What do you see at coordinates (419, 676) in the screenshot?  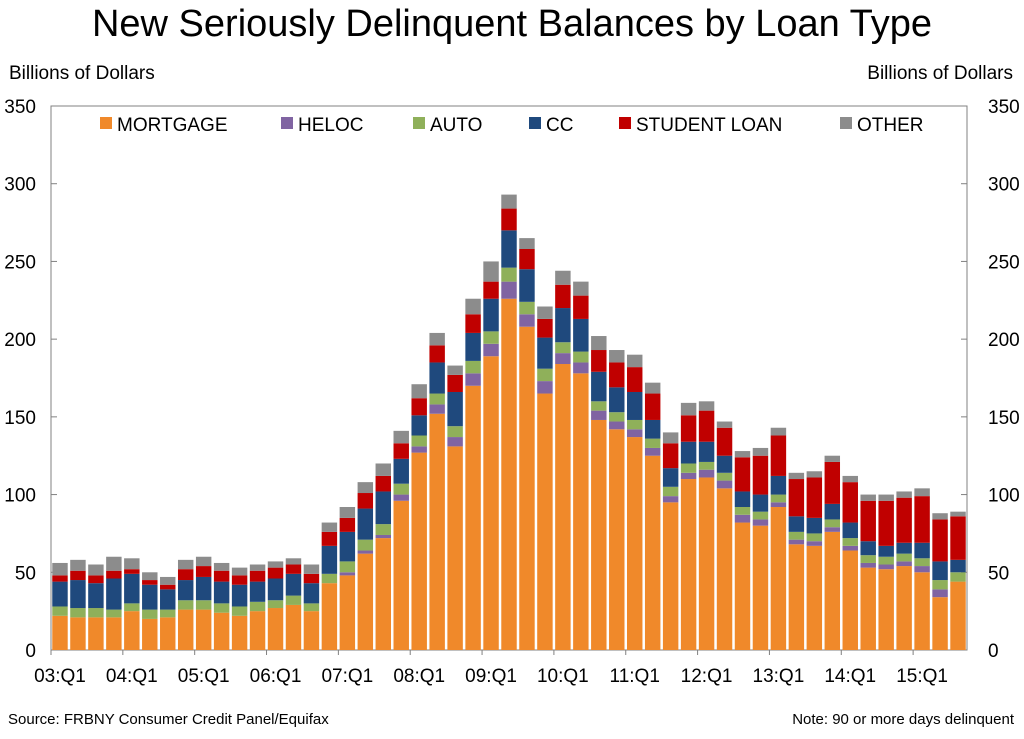 I see `x-tick-label: 08:Q1` at bounding box center [419, 676].